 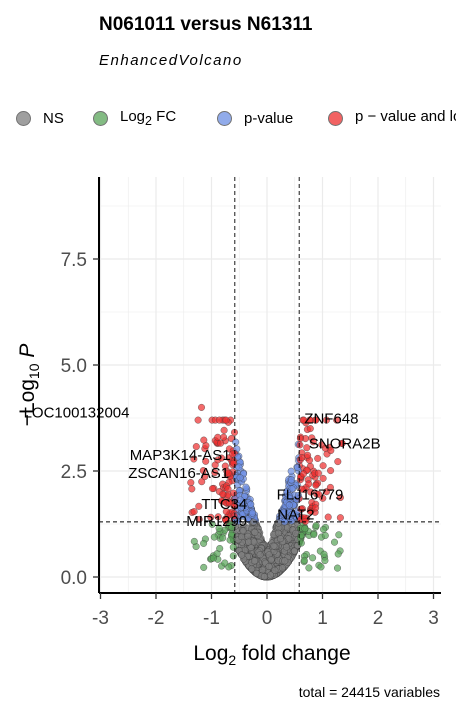 I want to click on gene-label: MIR1299, so click(x=216, y=521).